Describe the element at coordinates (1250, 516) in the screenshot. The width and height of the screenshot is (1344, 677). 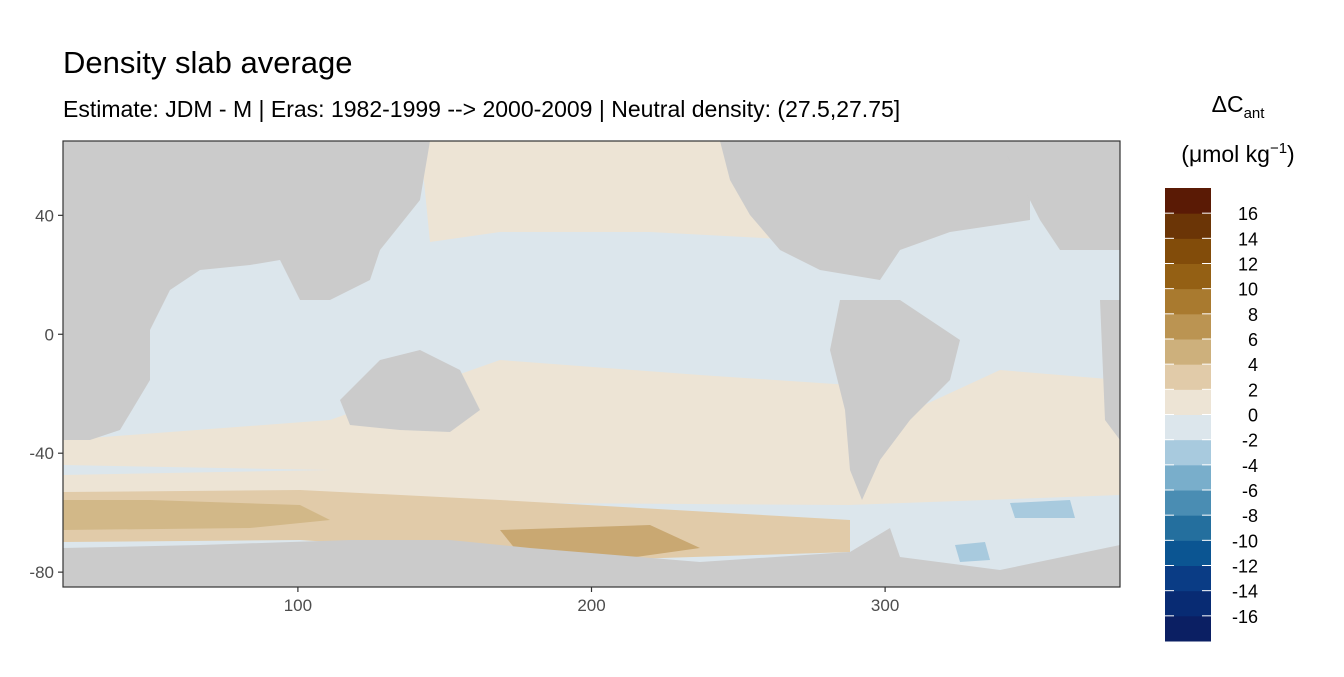
I see `legend-tick-label: -8` at that location.